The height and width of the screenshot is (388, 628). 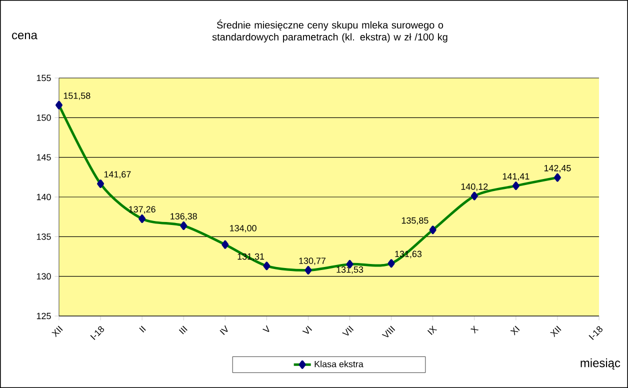 I want to click on x-tick-label: III, so click(x=183, y=330).